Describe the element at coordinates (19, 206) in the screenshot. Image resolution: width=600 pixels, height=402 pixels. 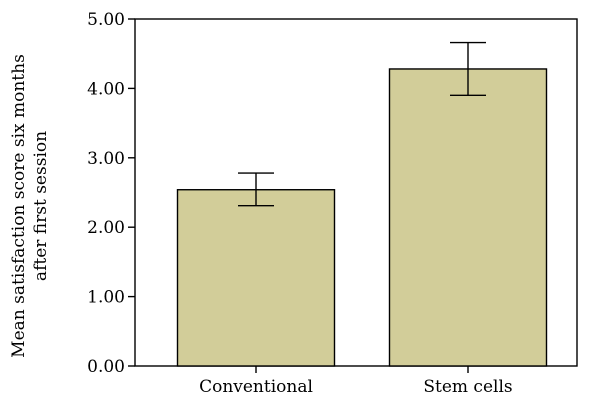
I see `y-axis-title-line-1: Mean satisfaction score six months` at that location.